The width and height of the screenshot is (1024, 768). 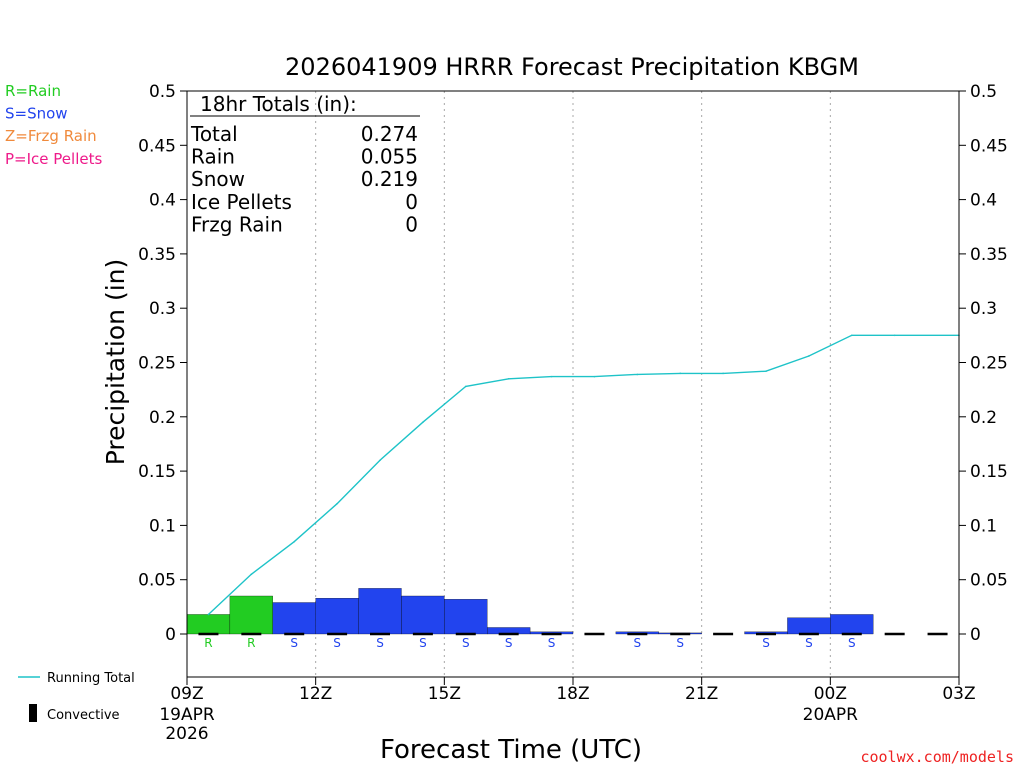 What do you see at coordinates (162, 92) in the screenshot?
I see `y-tick-label-left: 0.5` at bounding box center [162, 92].